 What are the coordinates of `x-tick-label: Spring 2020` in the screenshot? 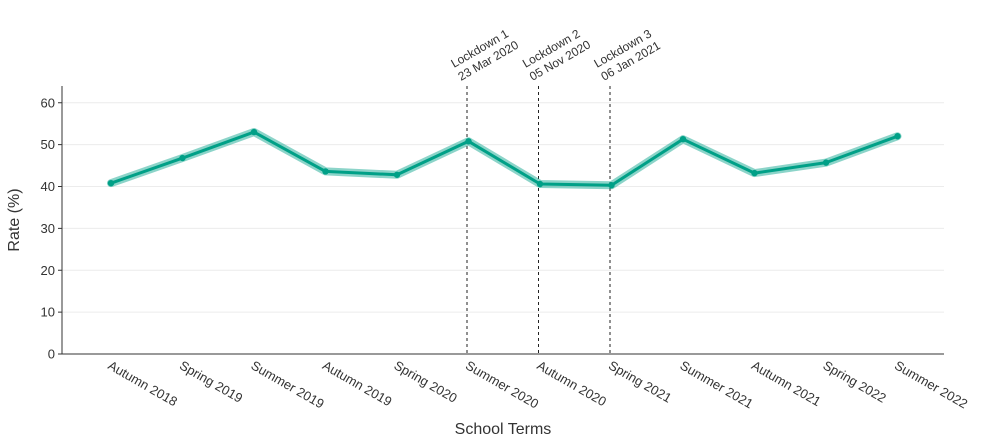 It's located at (426, 382).